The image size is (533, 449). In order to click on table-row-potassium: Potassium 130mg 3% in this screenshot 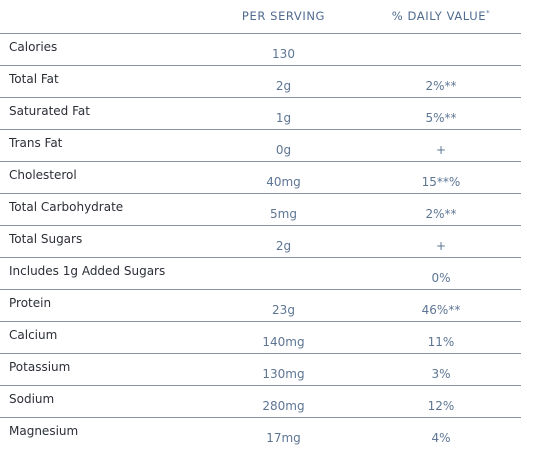, I will do `click(260, 370)`.